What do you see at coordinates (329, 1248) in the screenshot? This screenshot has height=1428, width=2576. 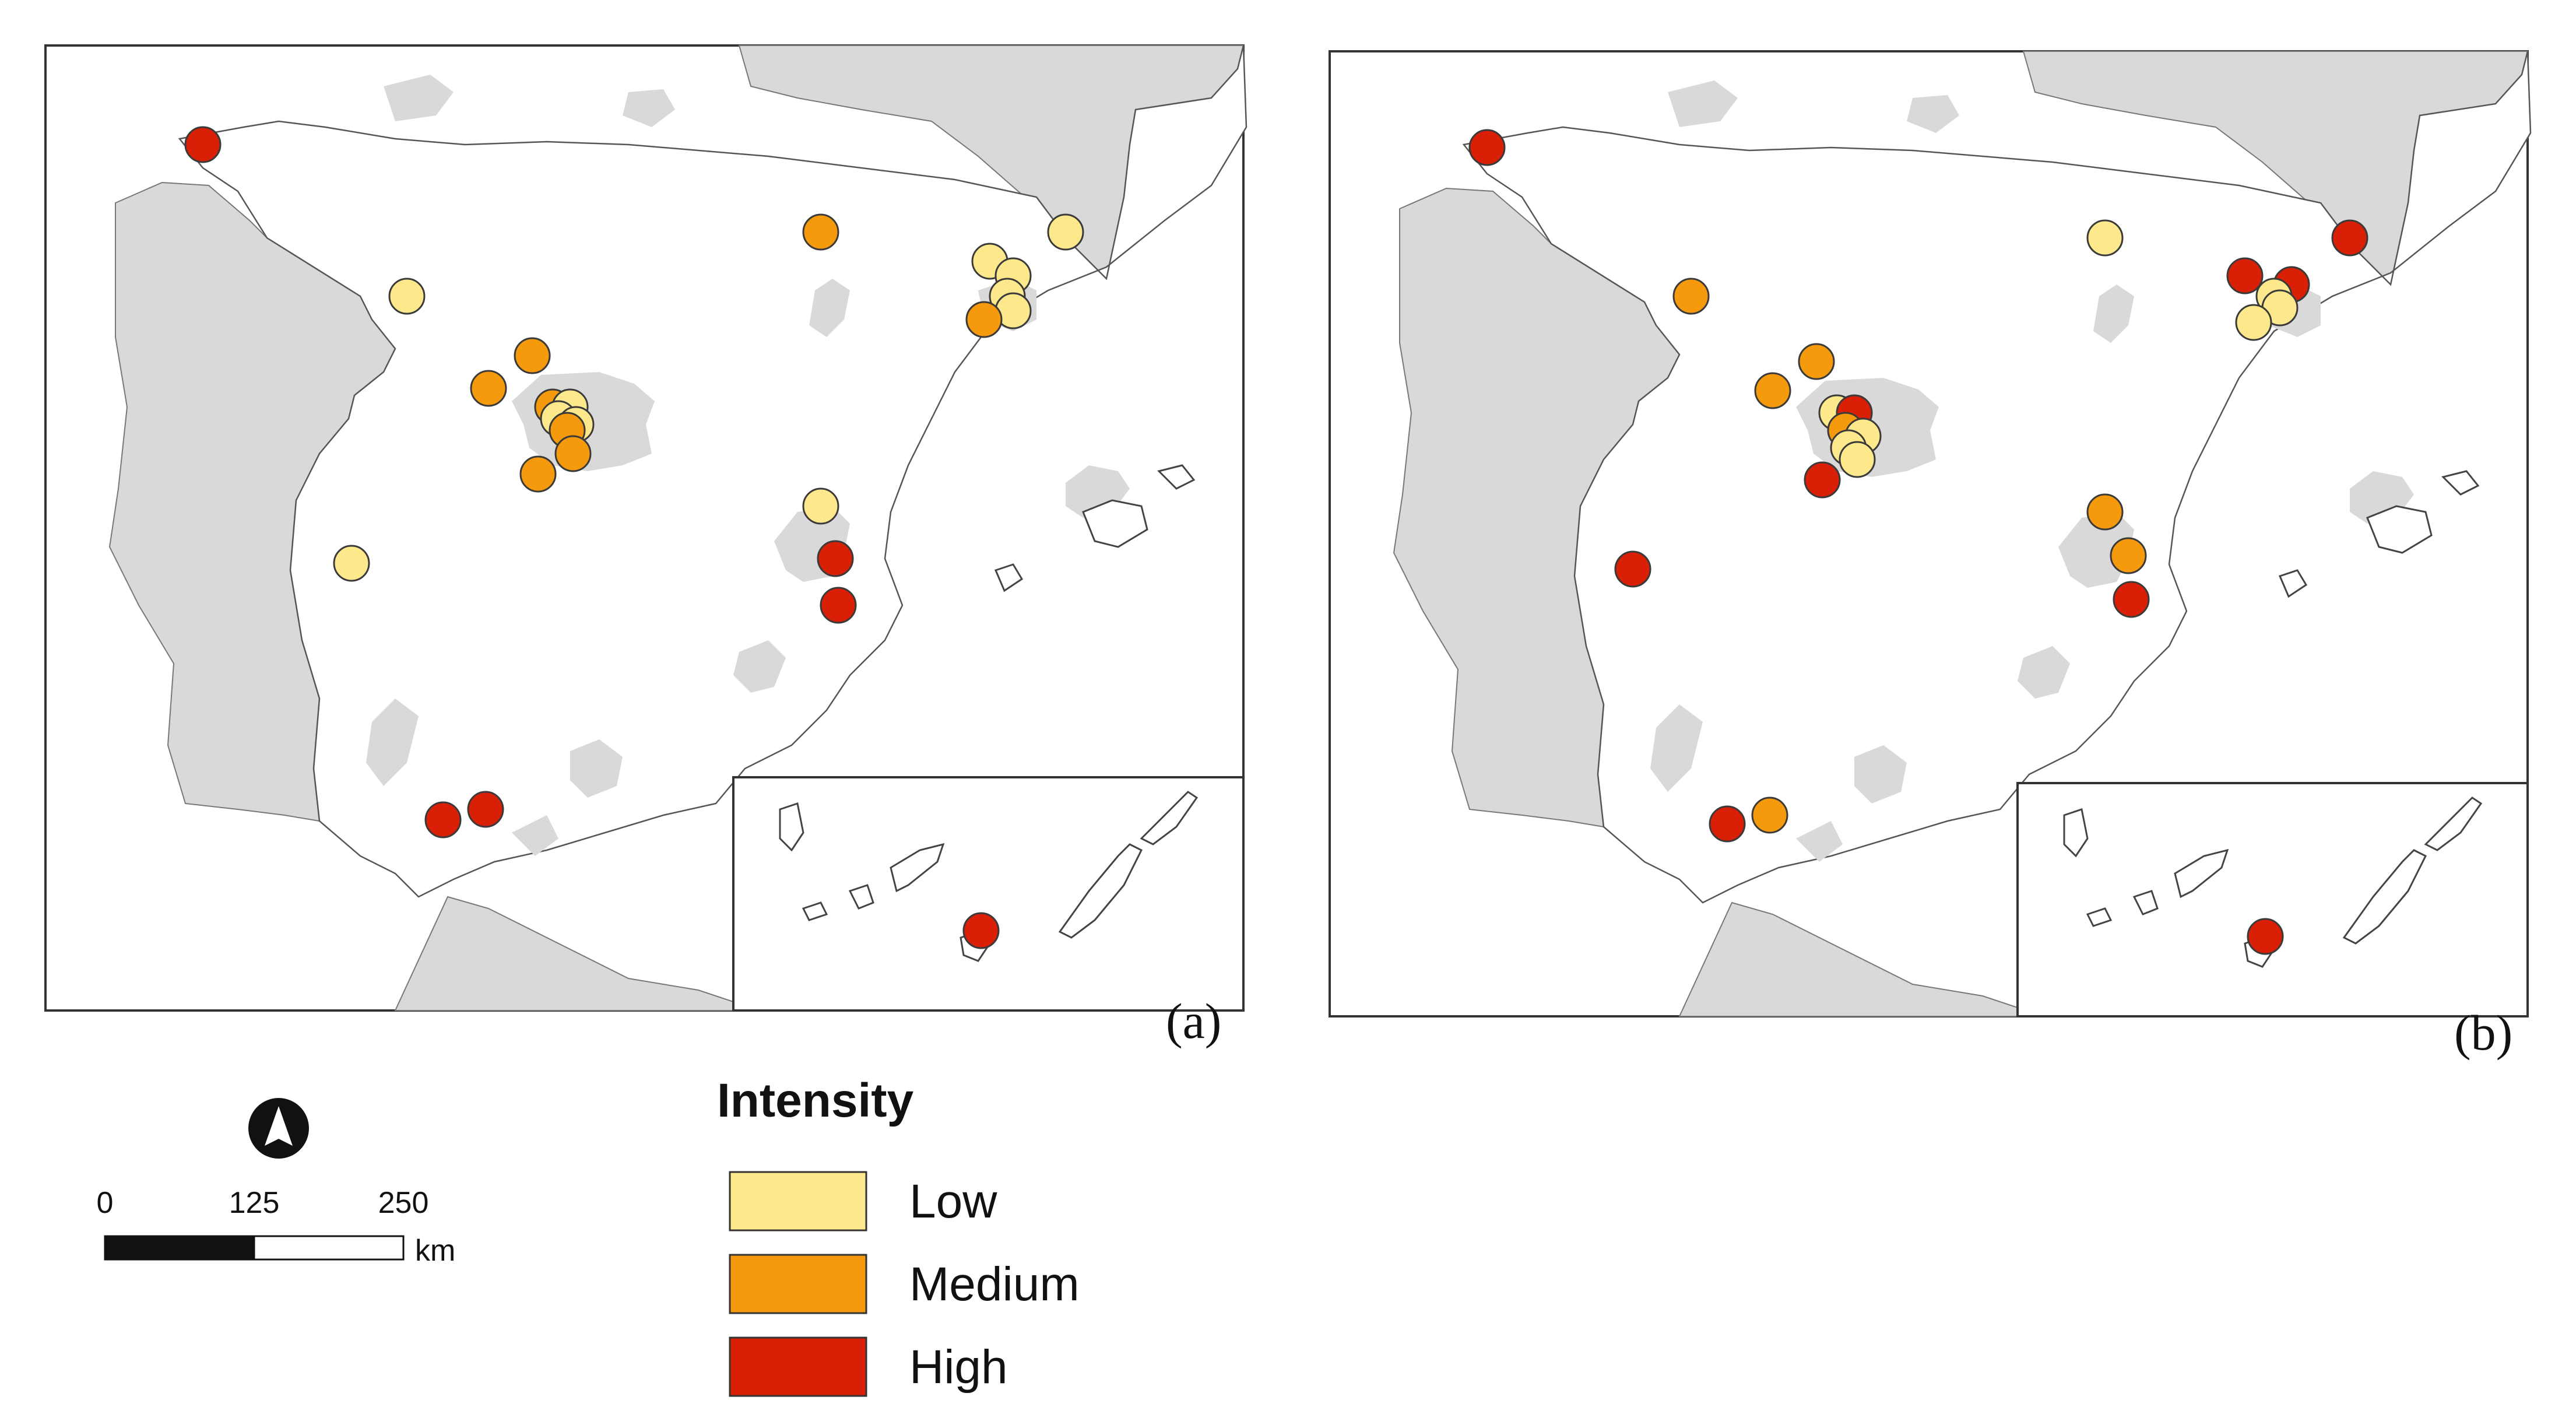 I see `scale-segment-empty` at bounding box center [329, 1248].